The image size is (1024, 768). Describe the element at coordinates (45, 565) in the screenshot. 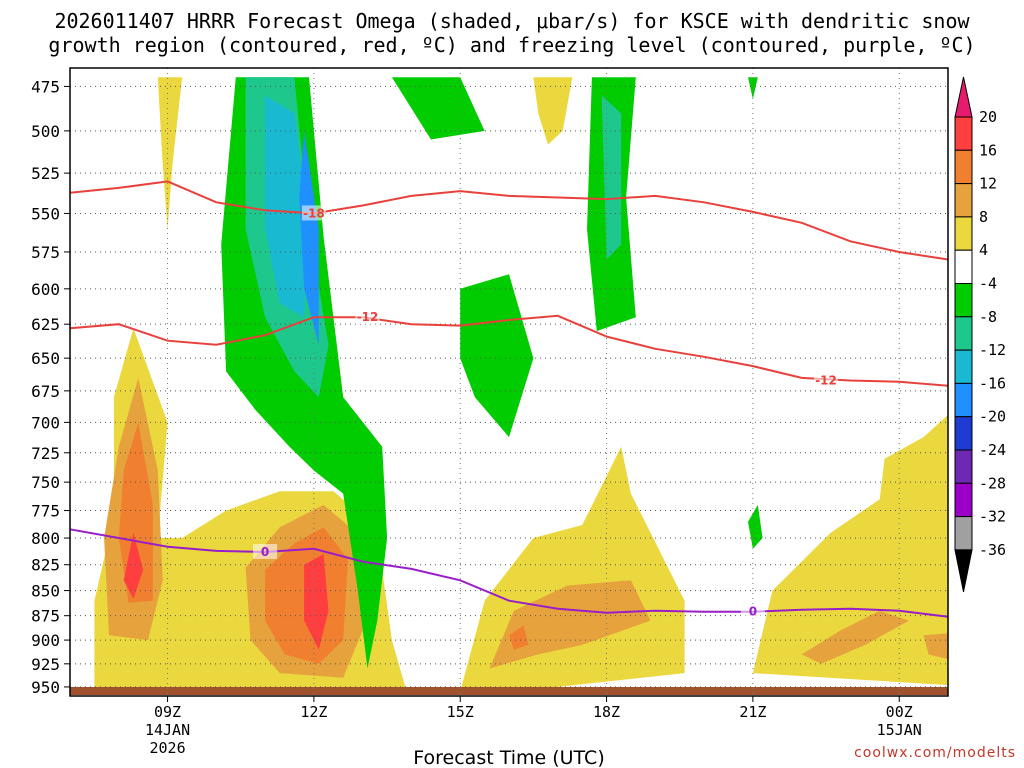

I see `y-tick-label-825: 825` at that location.